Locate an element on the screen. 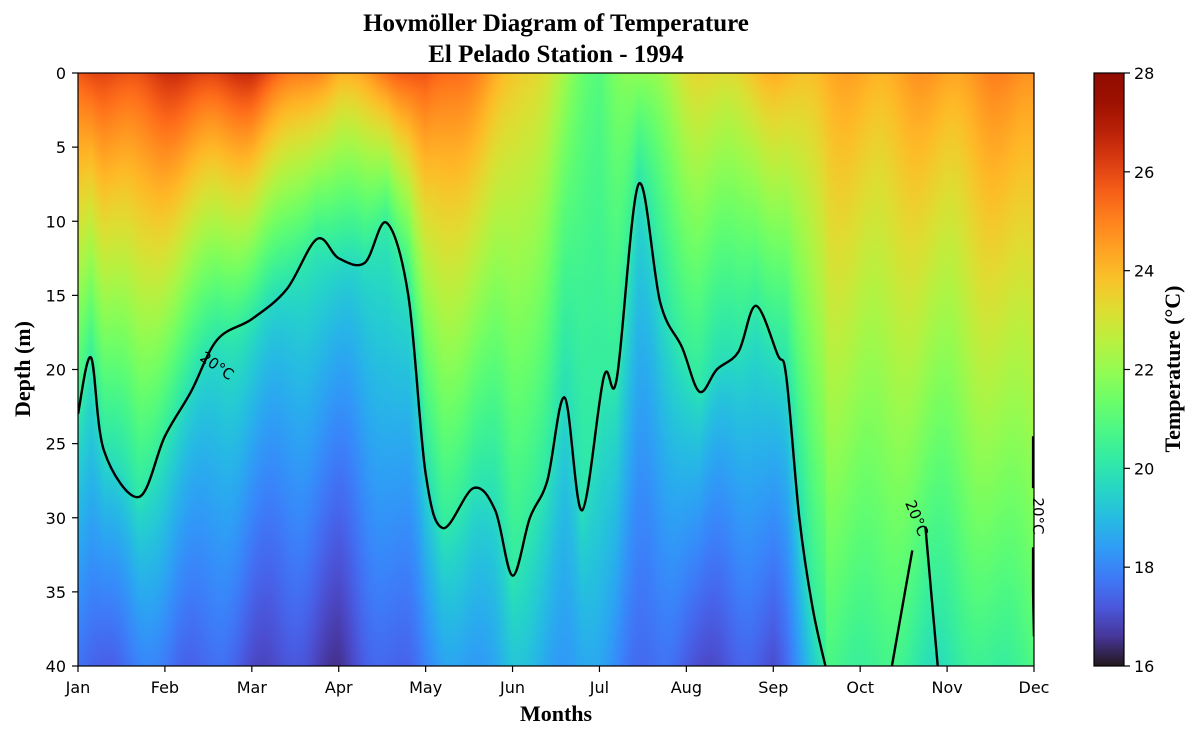 The width and height of the screenshot is (1200, 738). y-tick-label-15: 15 is located at coordinates (56, 295).